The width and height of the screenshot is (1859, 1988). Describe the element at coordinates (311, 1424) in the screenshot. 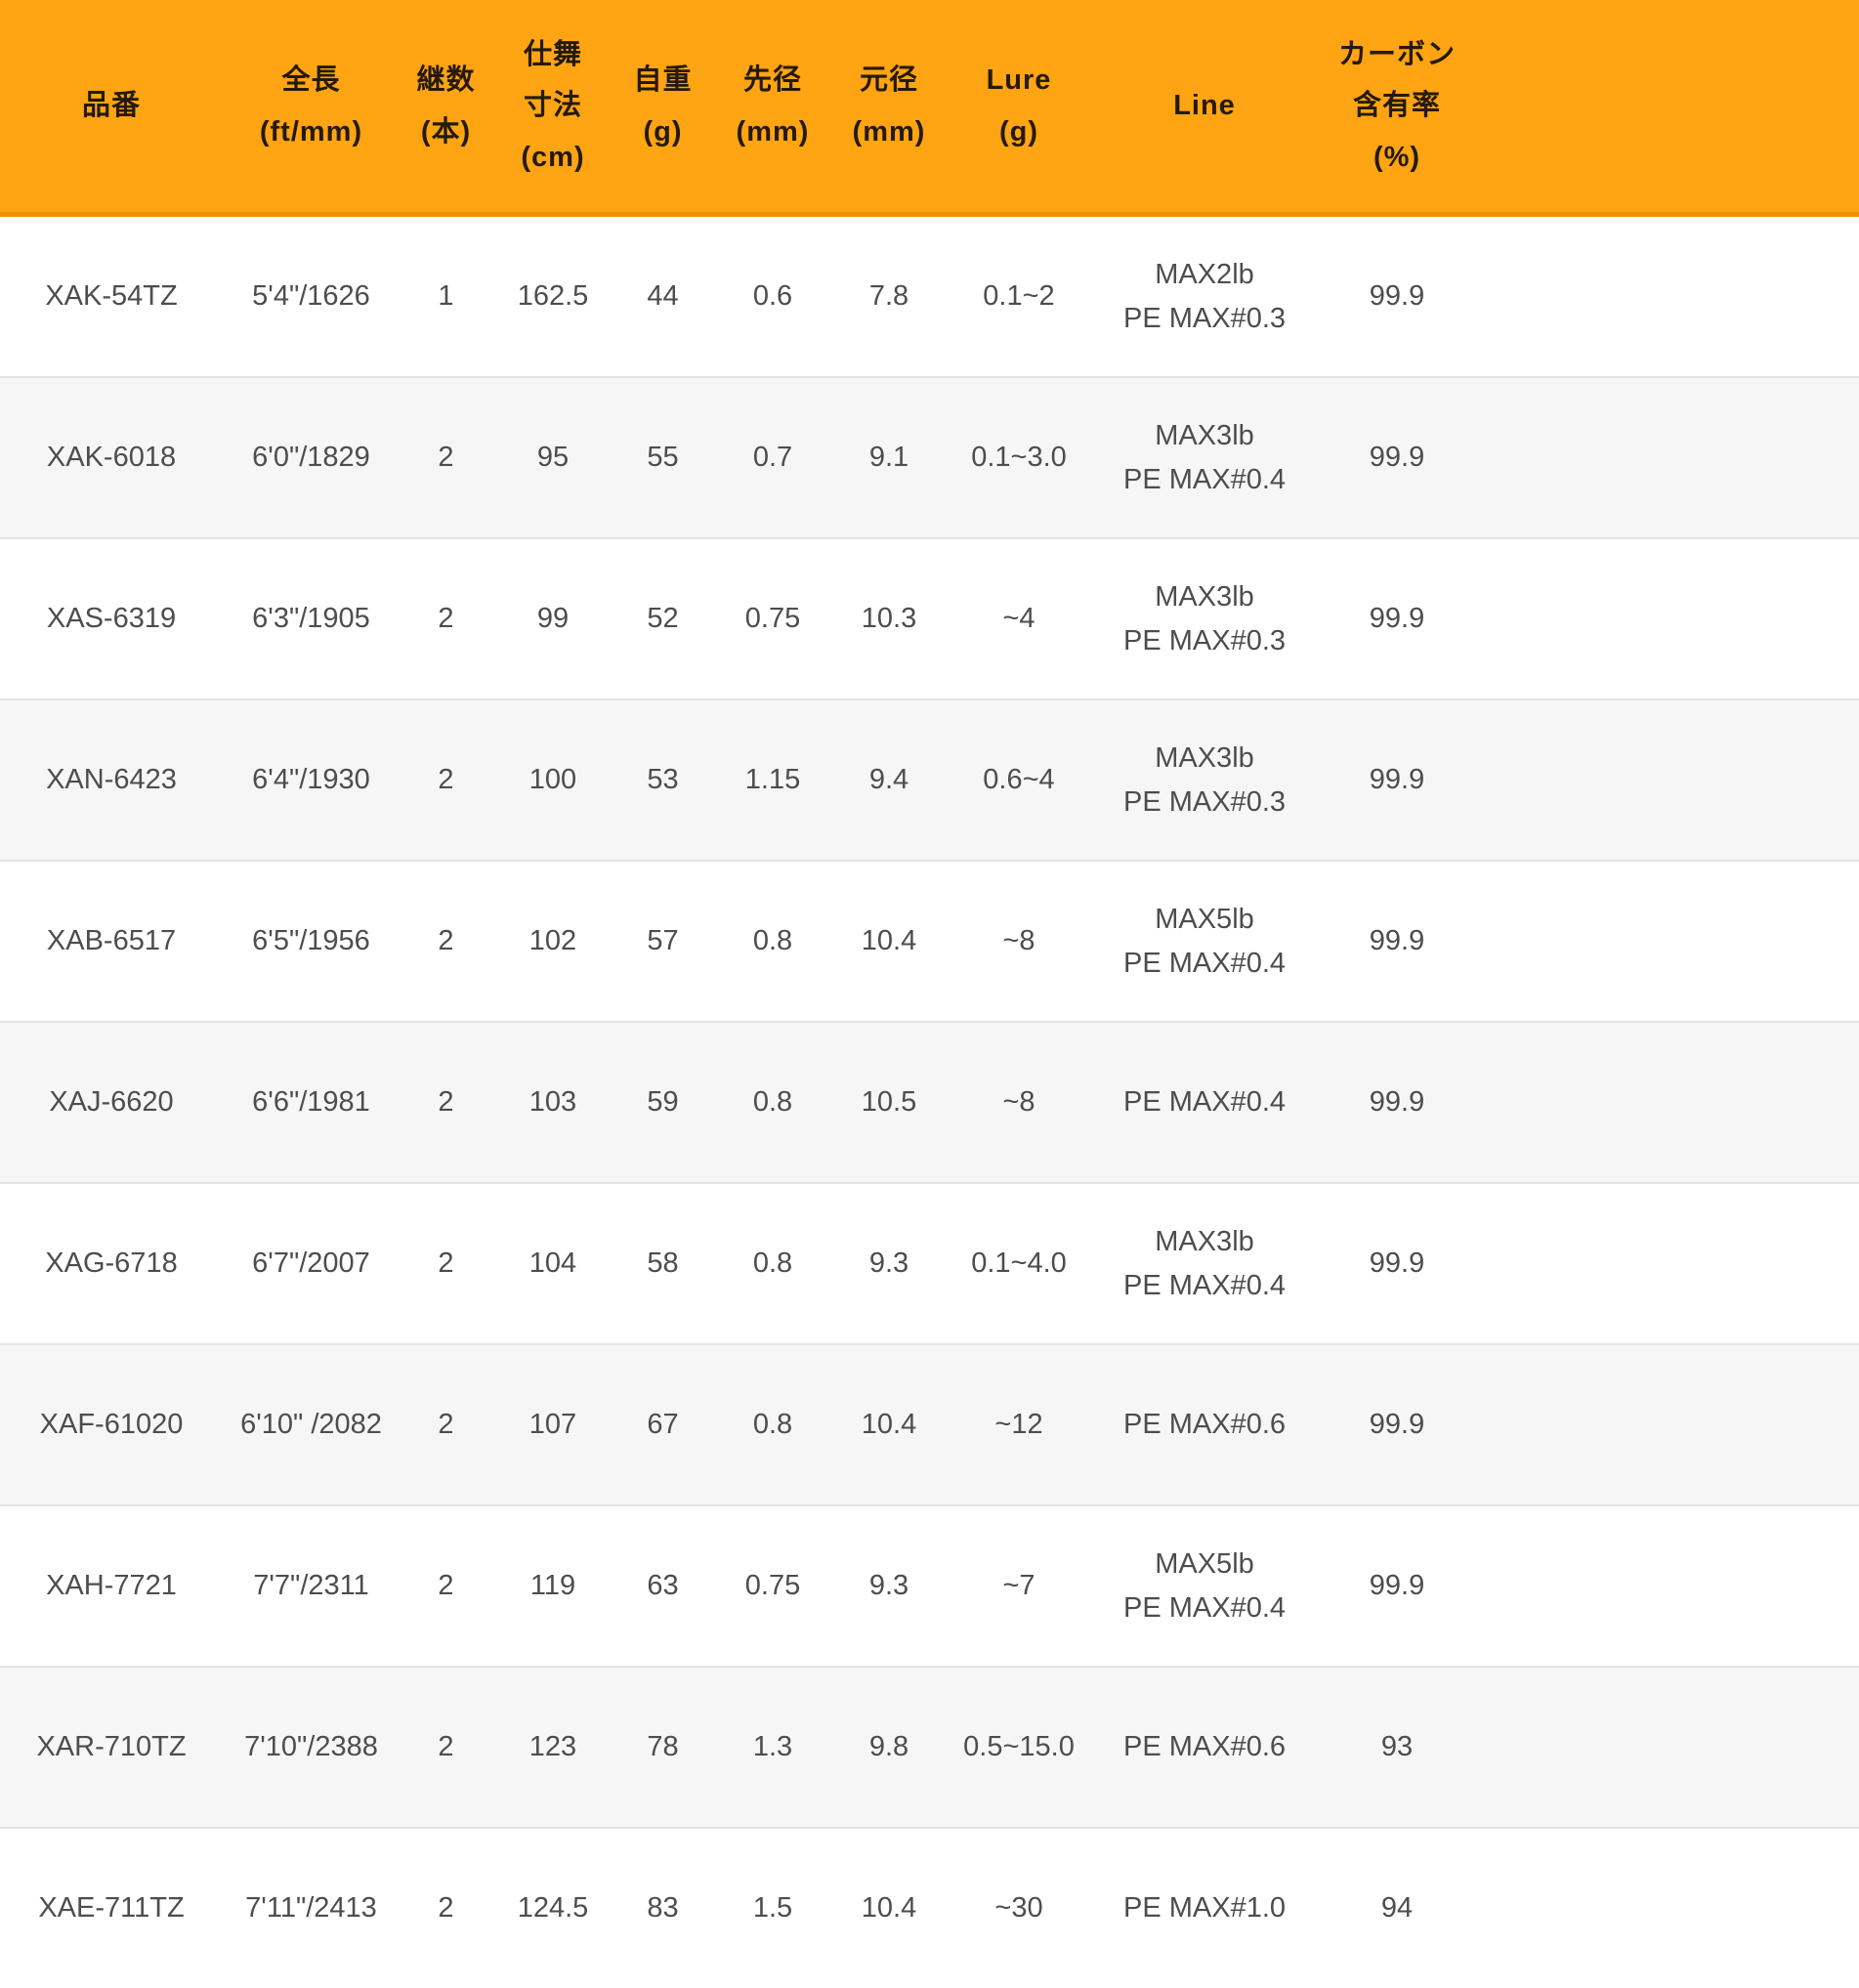

I see `cell-length: 6'10" /2082` at that location.